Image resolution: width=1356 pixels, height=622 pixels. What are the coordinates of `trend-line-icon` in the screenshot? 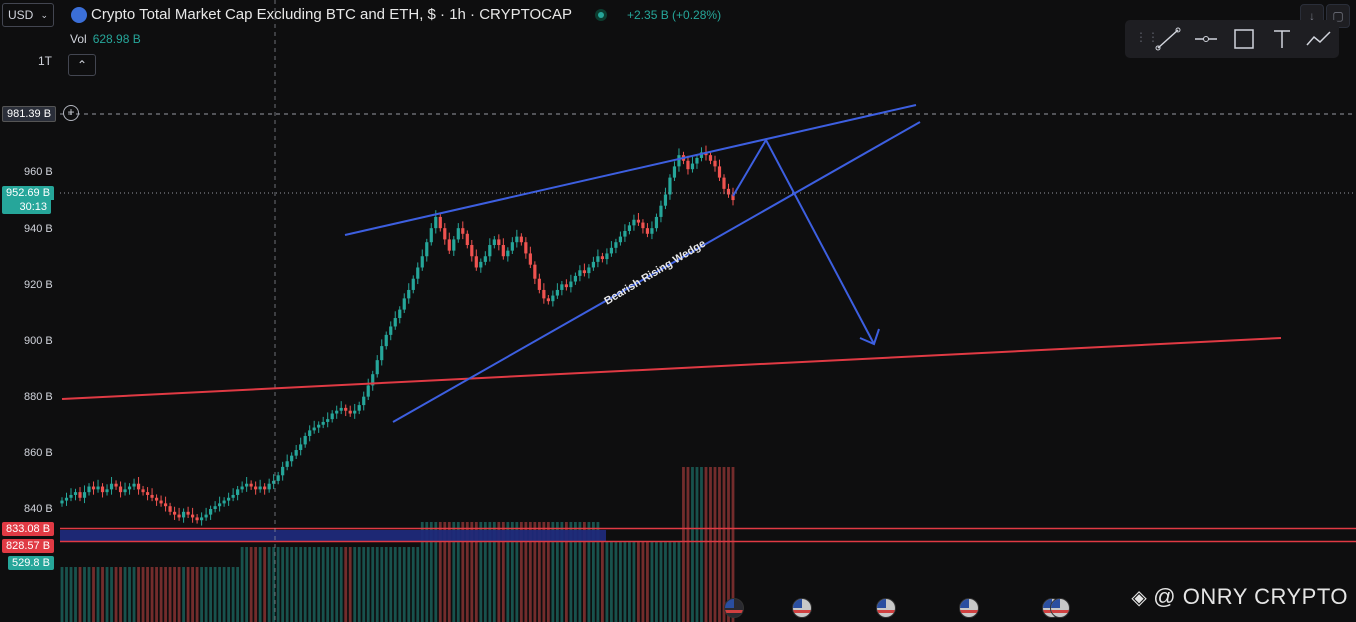 It's located at (1168, 39).